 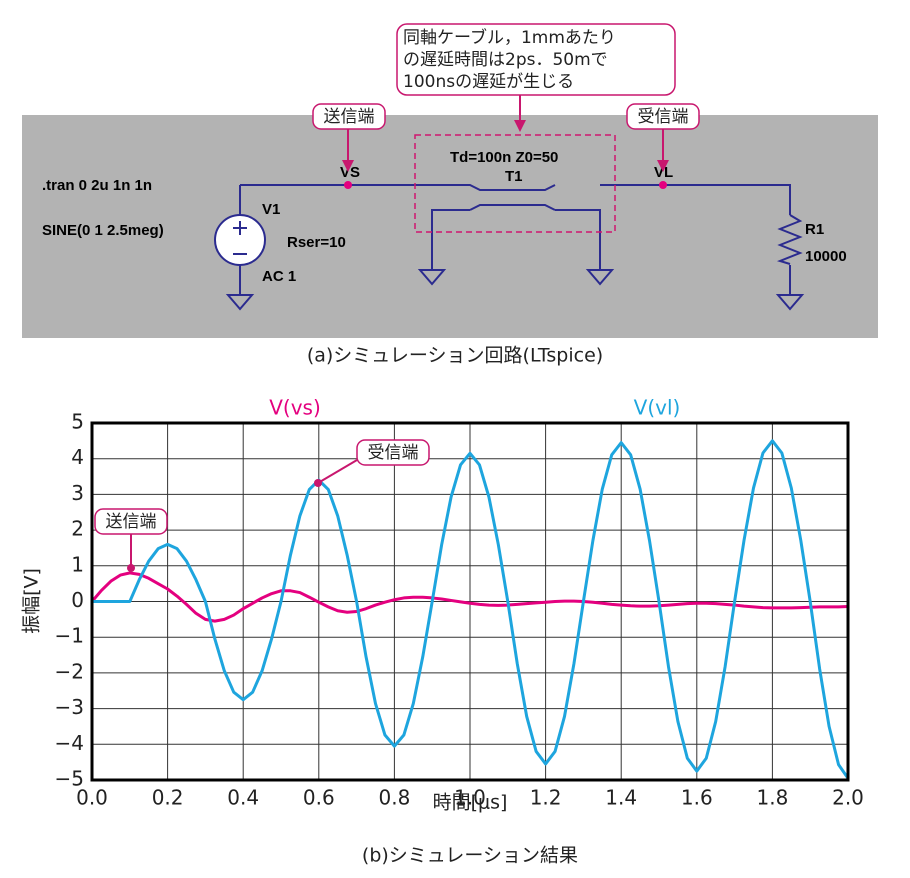 What do you see at coordinates (69, 671) in the screenshot?
I see `y-tick-label: −2` at bounding box center [69, 671].